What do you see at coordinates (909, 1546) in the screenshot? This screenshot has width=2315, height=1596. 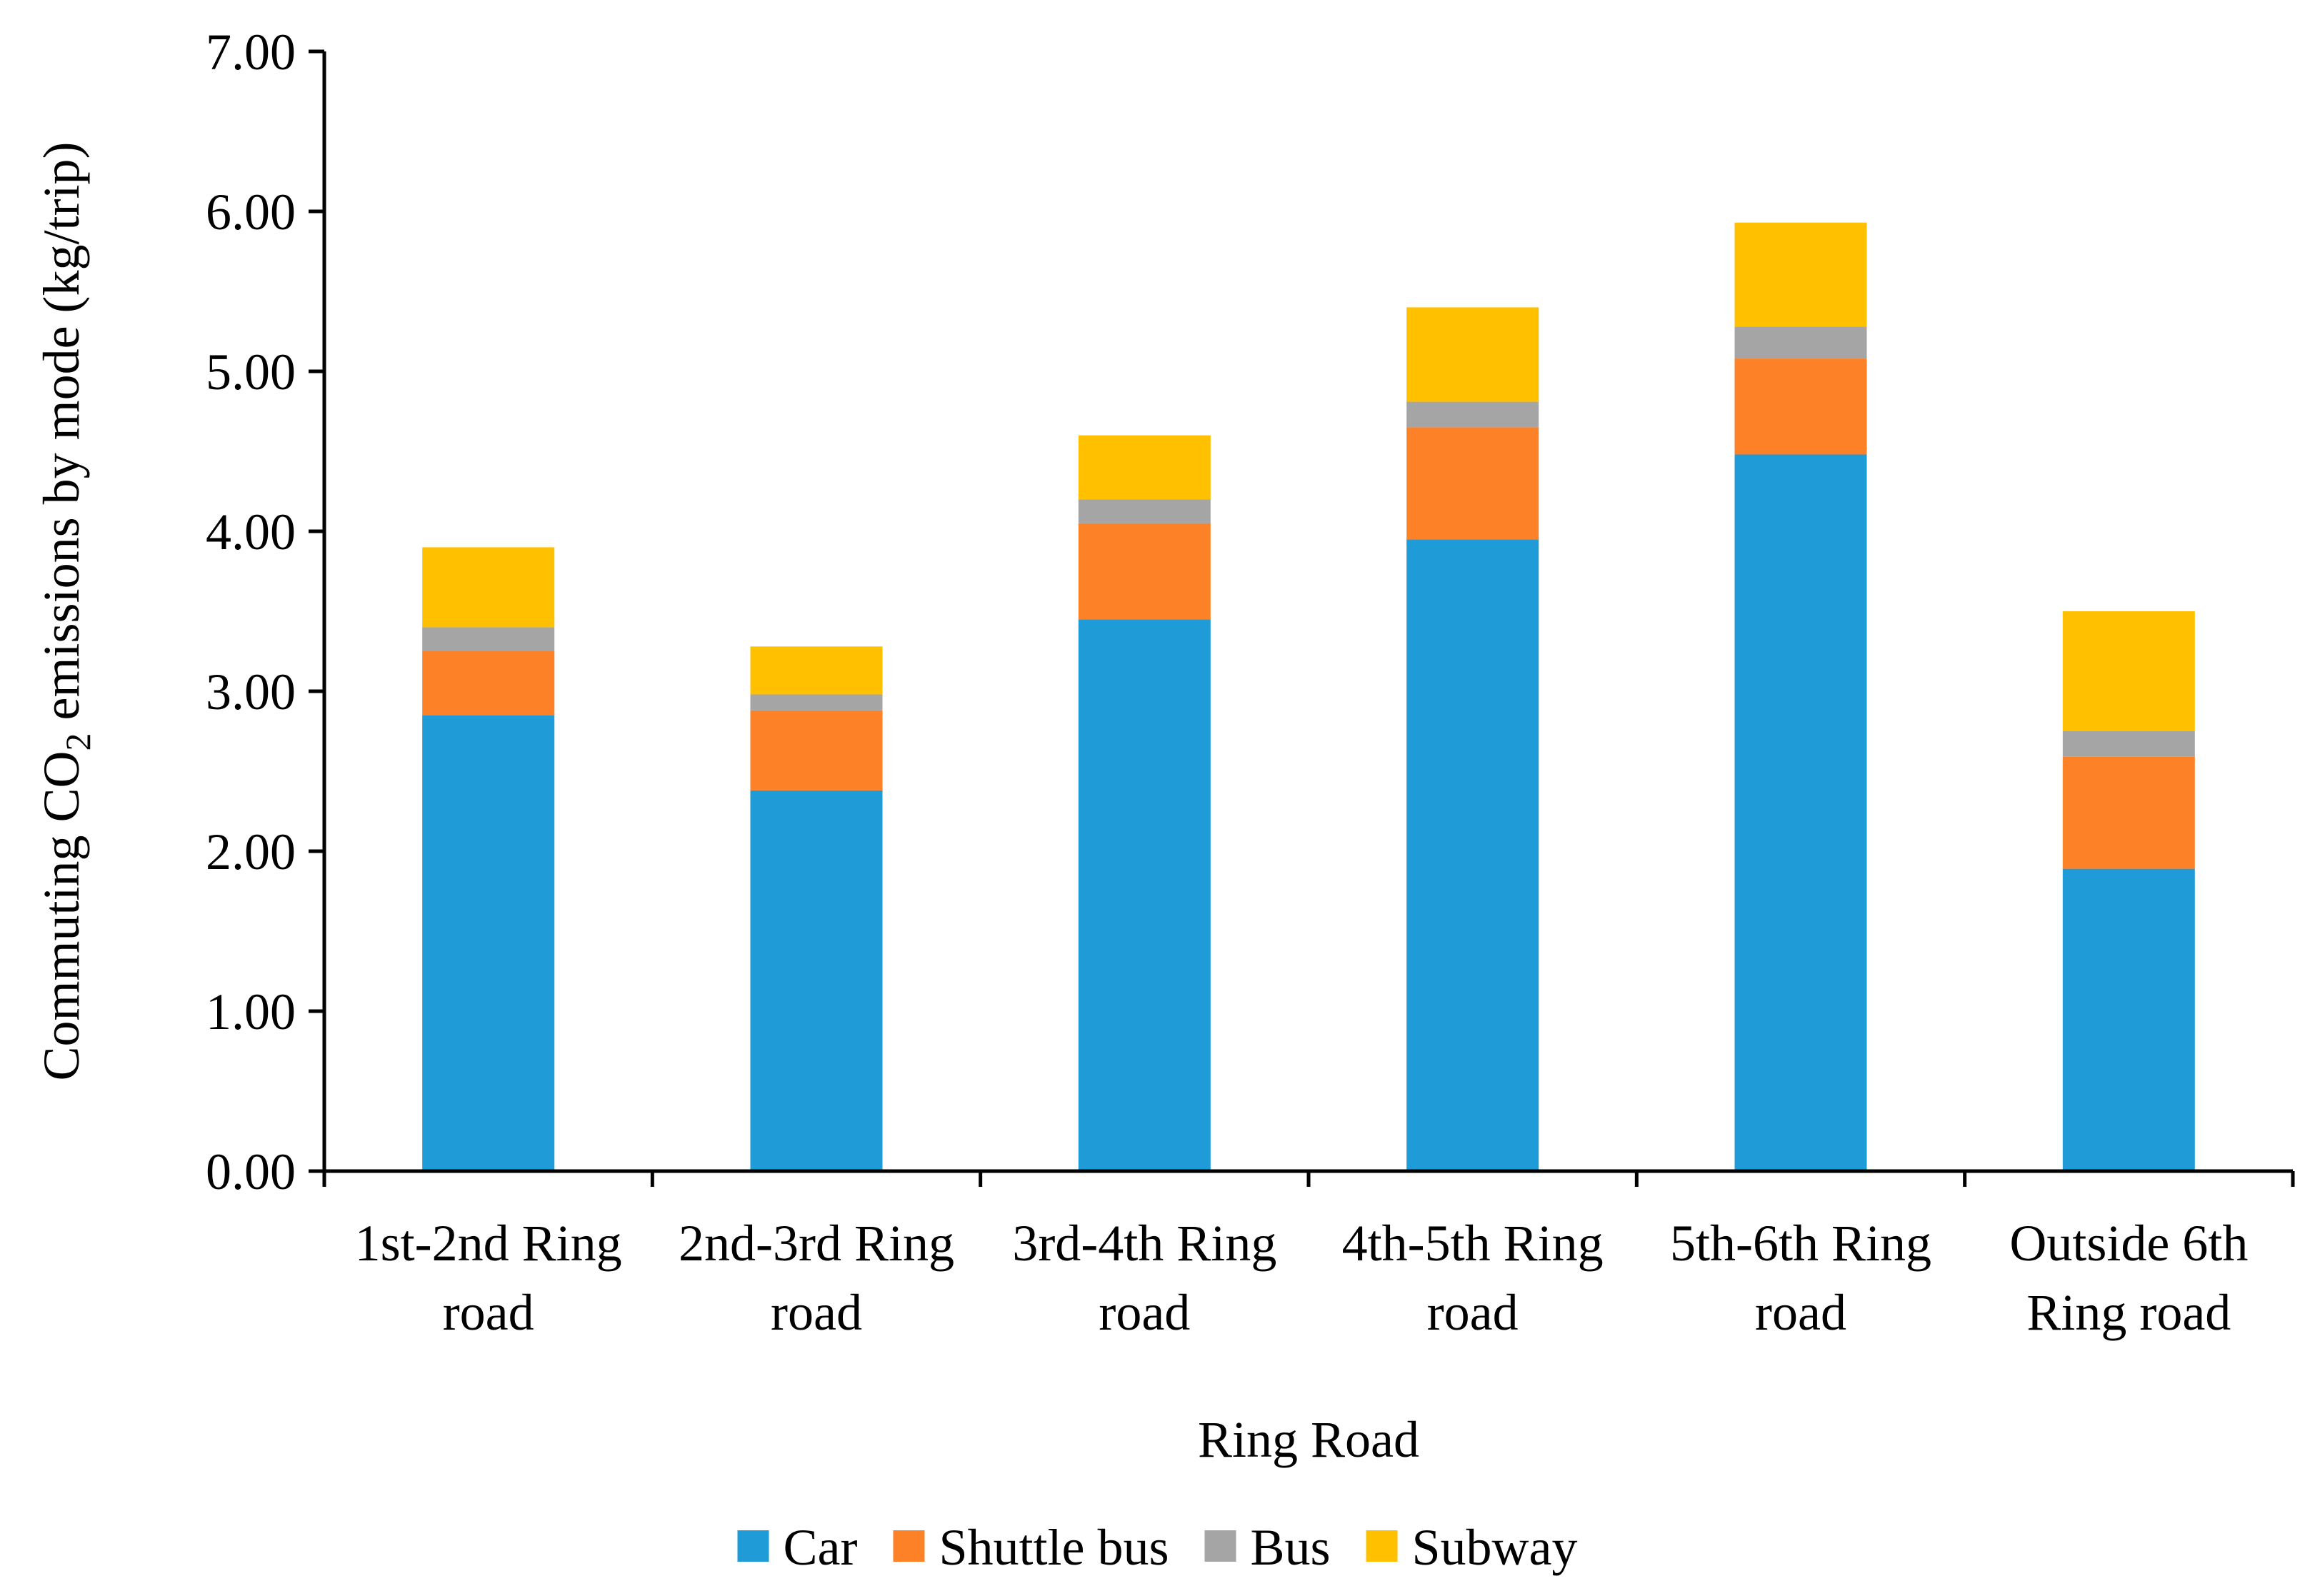 I see `legend-swatch-shuttle-bus` at bounding box center [909, 1546].